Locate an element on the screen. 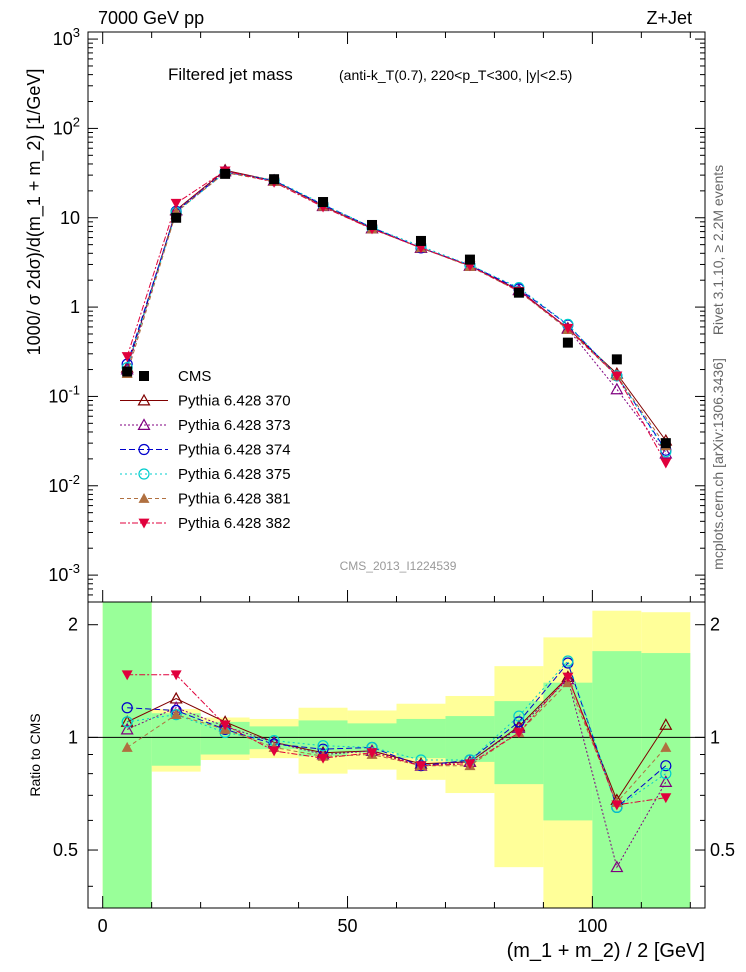 The width and height of the screenshot is (746, 972). rivet-label: Rivet 3.1.10, ≥ 2.2M events is located at coordinates (718, 250).